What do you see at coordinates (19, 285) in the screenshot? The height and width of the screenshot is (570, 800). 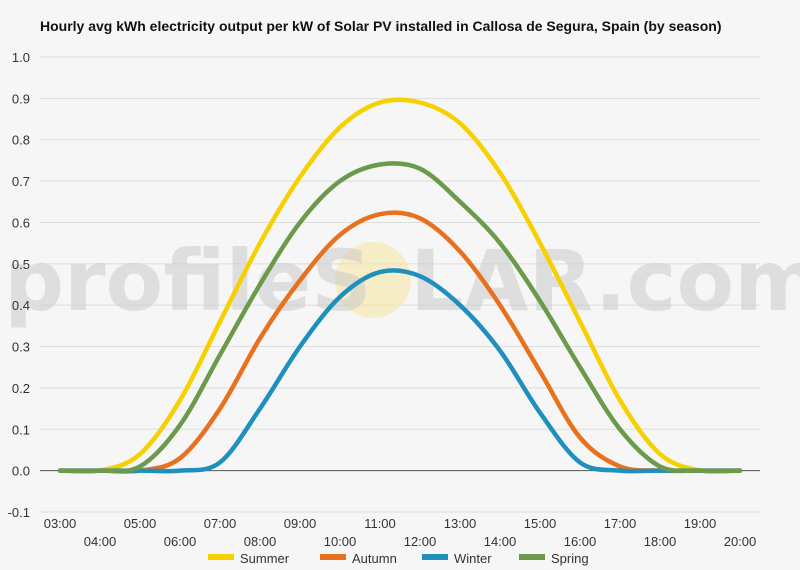 I see `y-axis: -0.1 0.0 0.1 0.2 0.3 0.4 0.5 0.6 0.7 0.8 0.9 1.0` at bounding box center [19, 285].